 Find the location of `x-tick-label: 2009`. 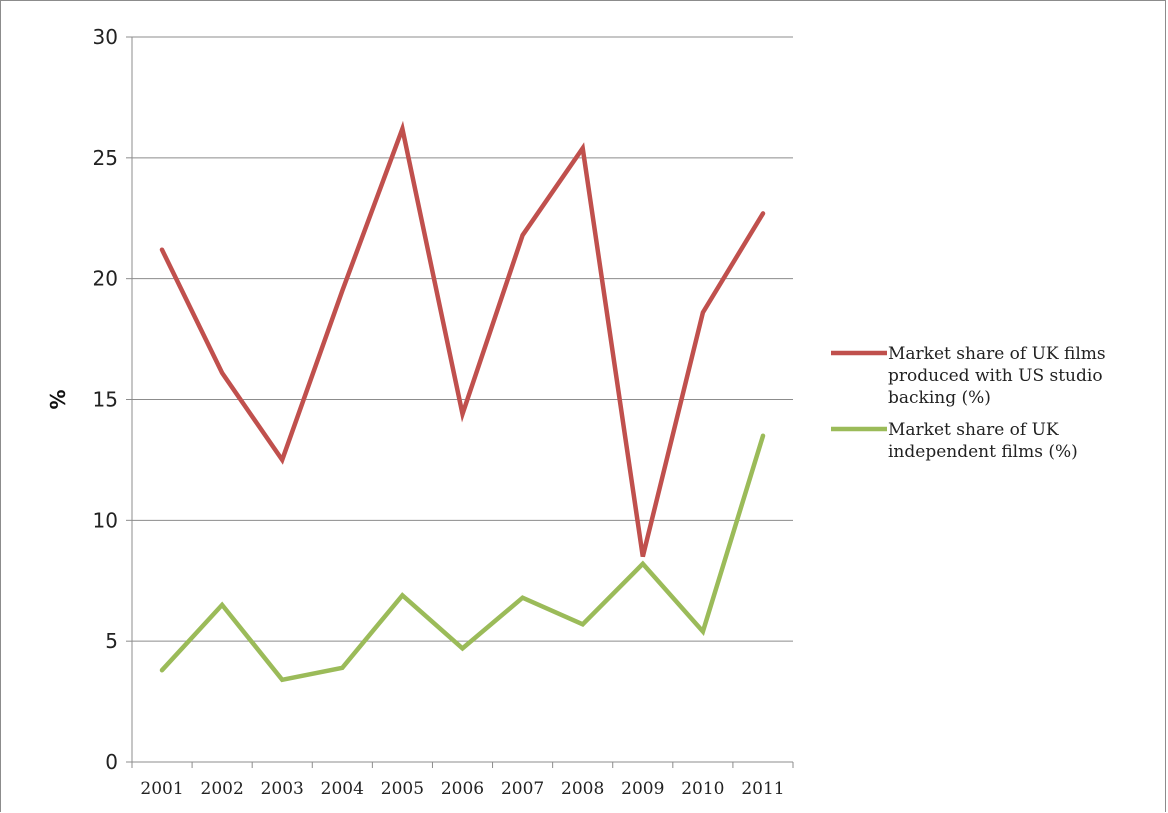

x-tick-label: 2009 is located at coordinates (642, 789).